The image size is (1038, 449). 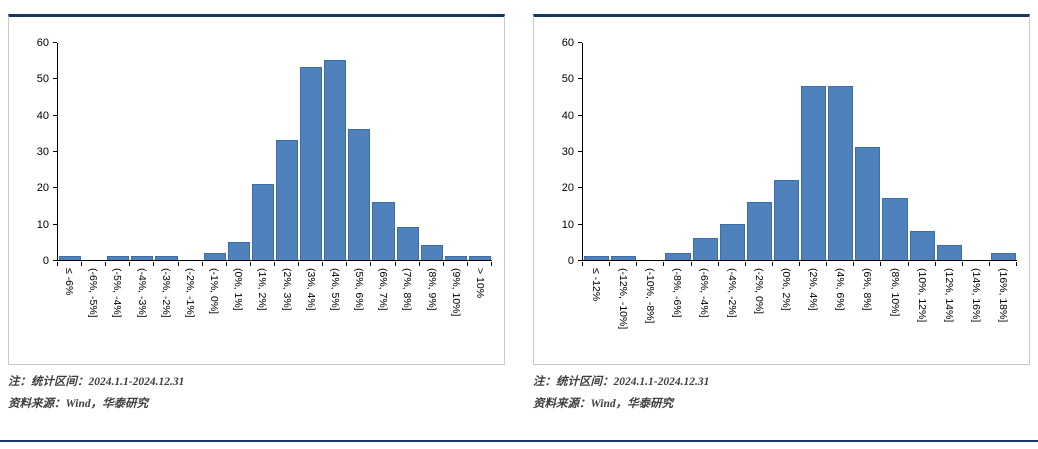 What do you see at coordinates (334, 289) in the screenshot?
I see `x-tick-label: (4%, 5%]` at bounding box center [334, 289].